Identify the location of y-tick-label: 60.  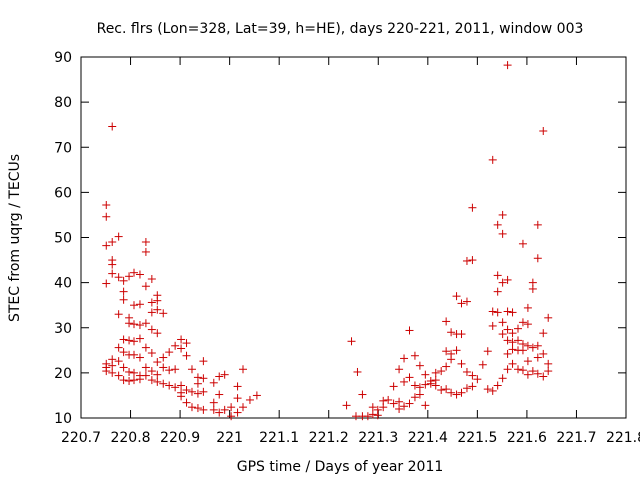
(63, 193).